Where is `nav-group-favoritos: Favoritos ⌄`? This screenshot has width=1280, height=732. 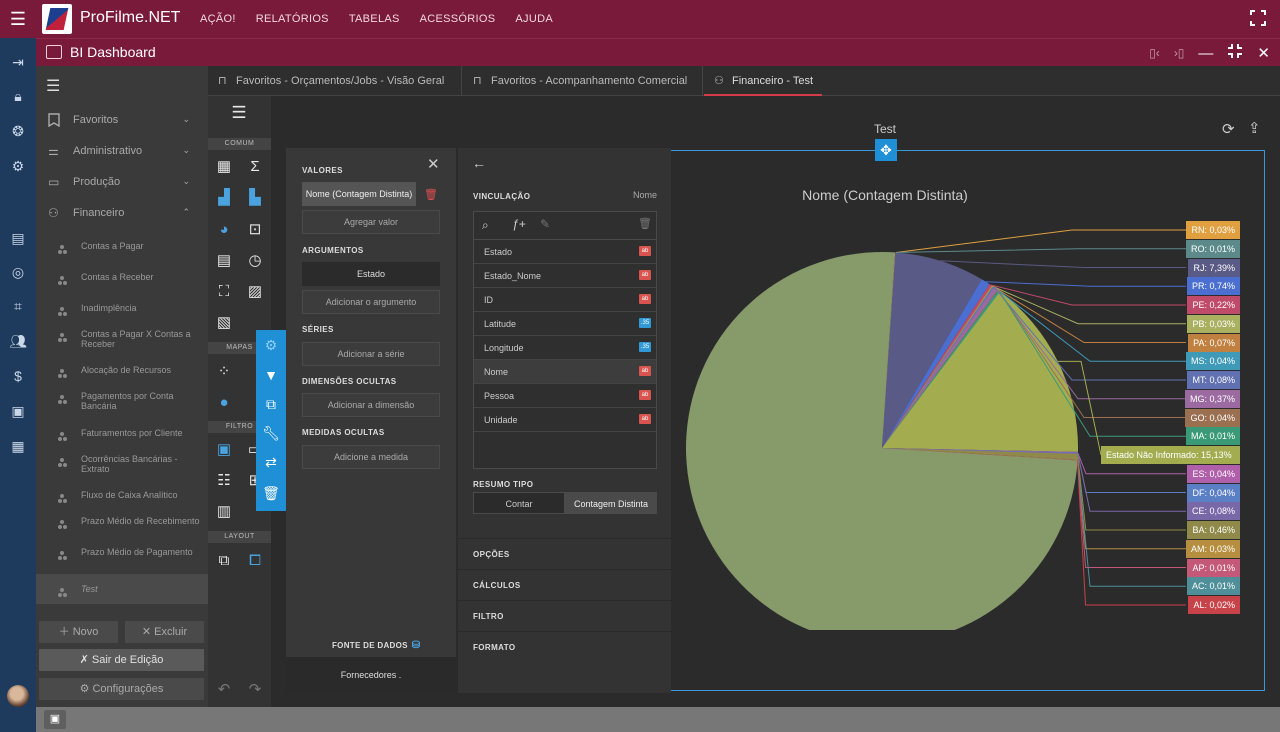 nav-group-favoritos: Favoritos ⌄ is located at coordinates (122, 120).